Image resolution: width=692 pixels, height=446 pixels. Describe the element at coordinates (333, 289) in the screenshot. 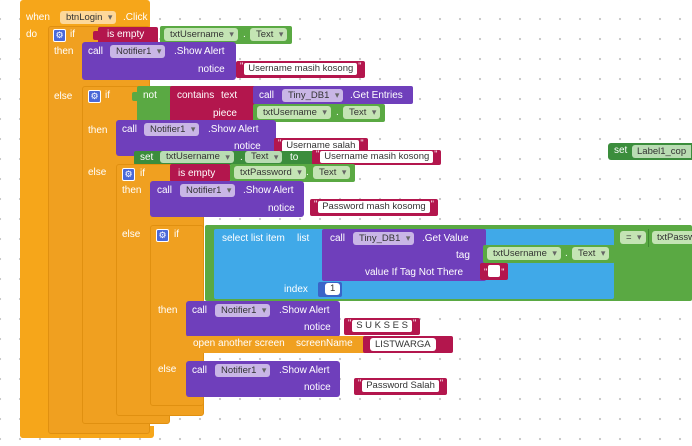

I see `if4-index-value: 1` at that location.